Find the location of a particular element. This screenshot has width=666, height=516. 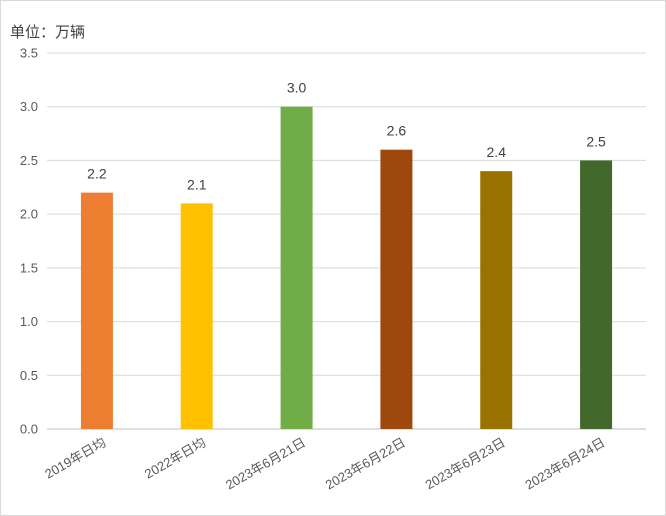

y-tick-label: 0.5 is located at coordinates (29, 375).